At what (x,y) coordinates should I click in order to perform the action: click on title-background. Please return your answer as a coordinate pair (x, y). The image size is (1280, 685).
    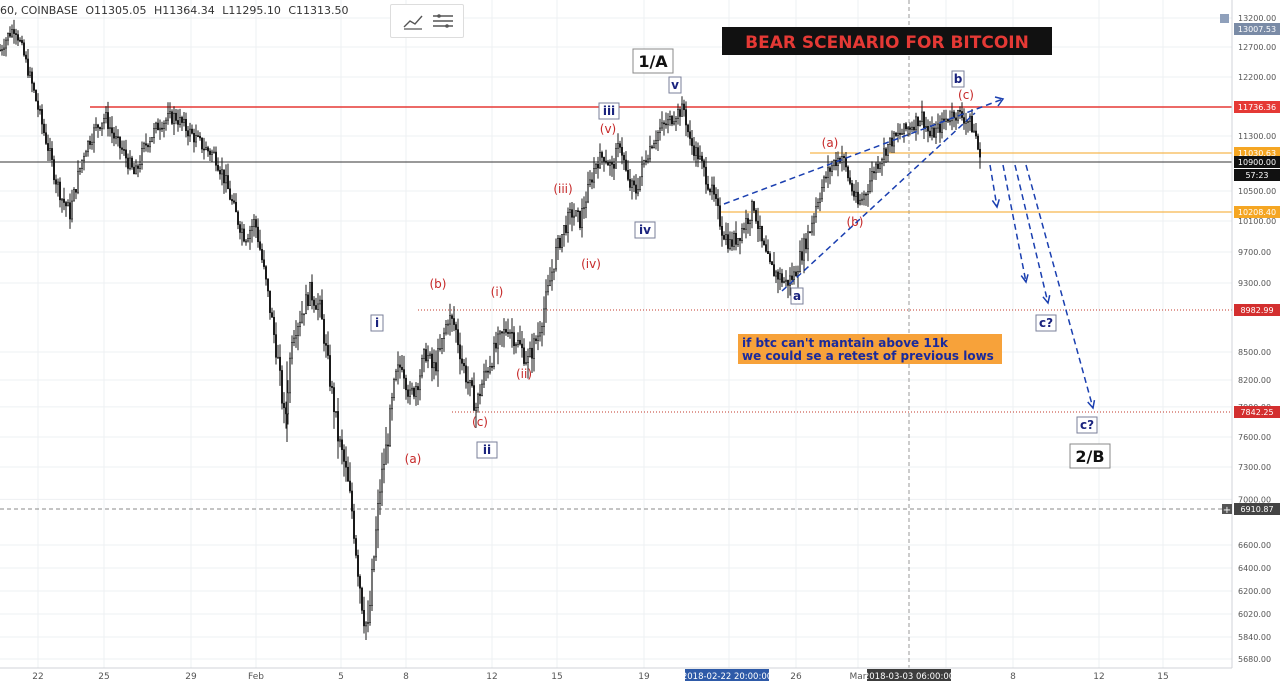
    Looking at the image, I should click on (887, 41).